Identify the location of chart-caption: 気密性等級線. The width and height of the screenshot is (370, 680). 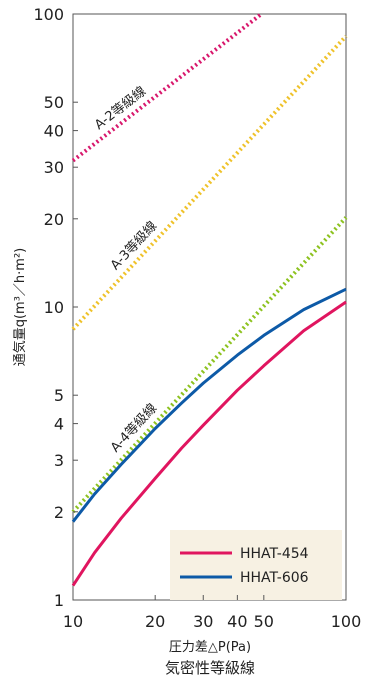
(210, 668).